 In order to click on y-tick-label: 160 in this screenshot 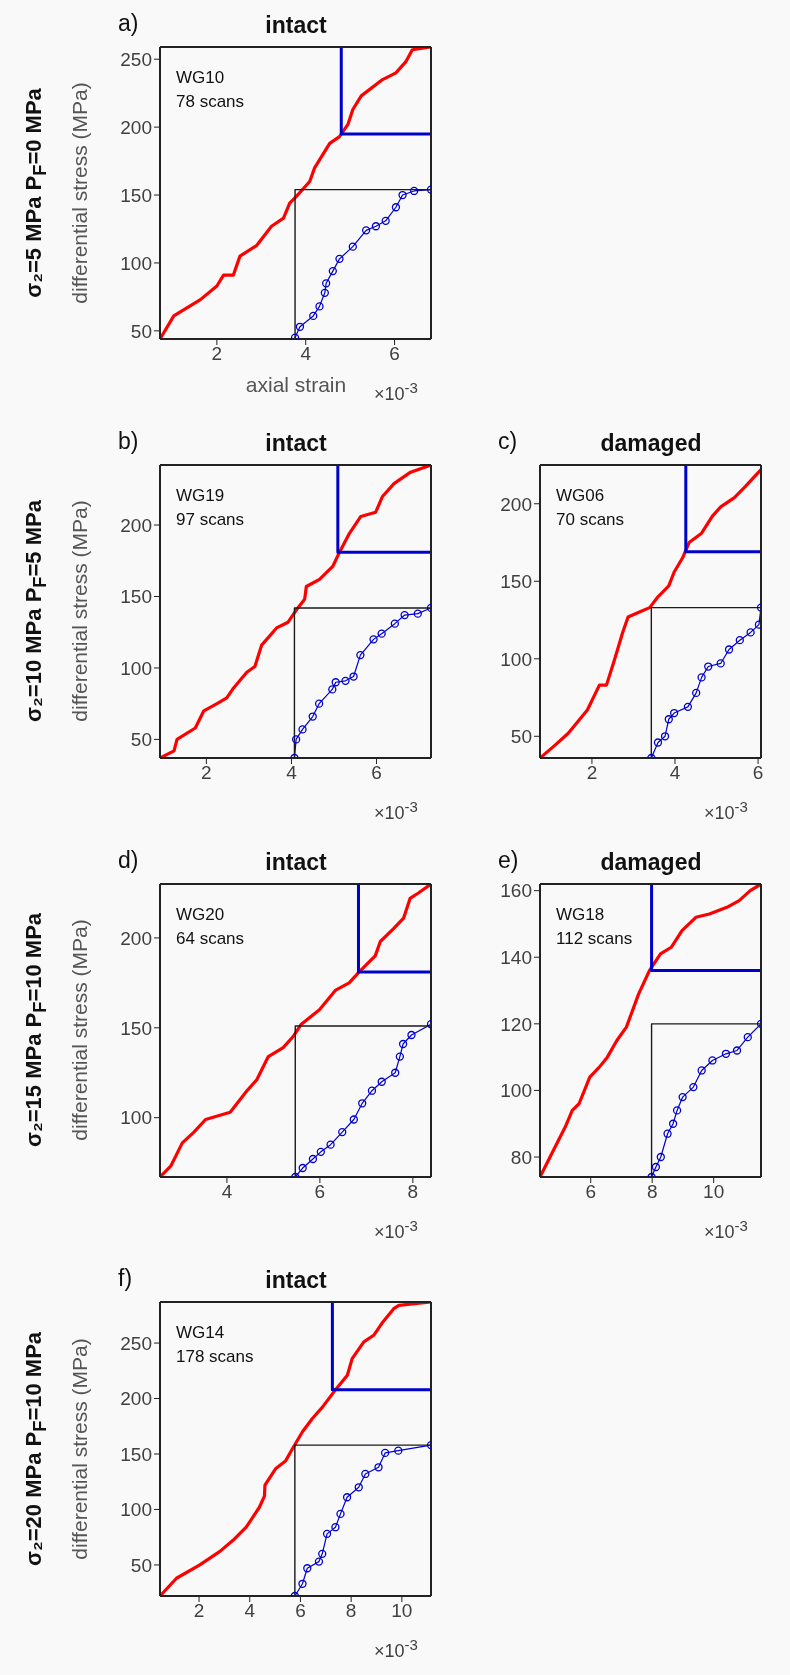, I will do `click(516, 891)`.